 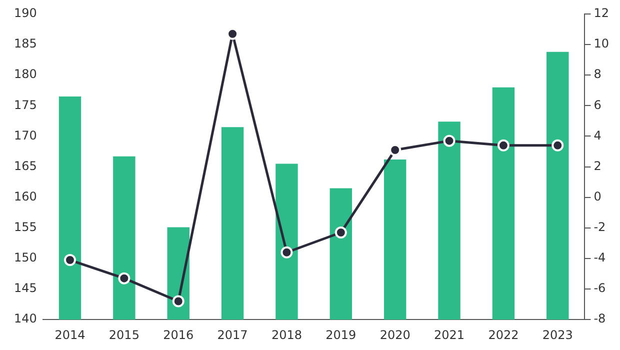 I want to click on x-tick-label: 2022, so click(x=503, y=335).